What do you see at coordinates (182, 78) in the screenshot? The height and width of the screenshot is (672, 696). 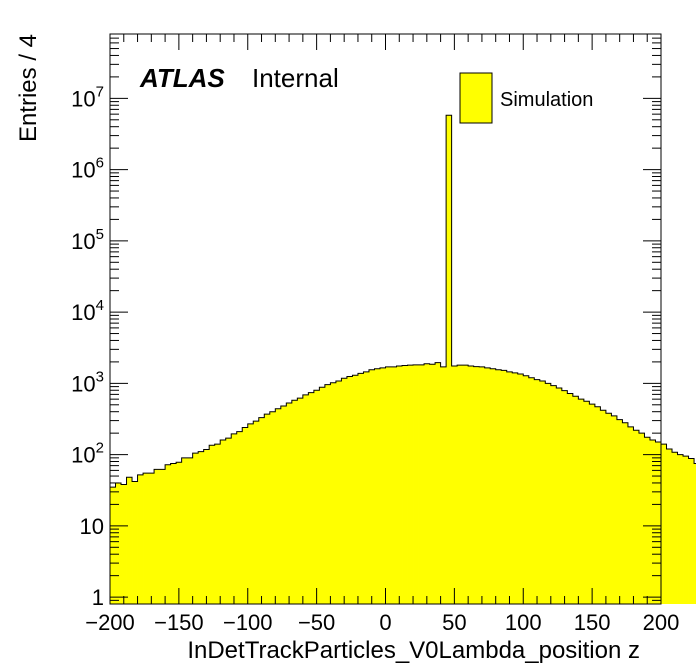 I see `atlas-label: ATLAS` at bounding box center [182, 78].